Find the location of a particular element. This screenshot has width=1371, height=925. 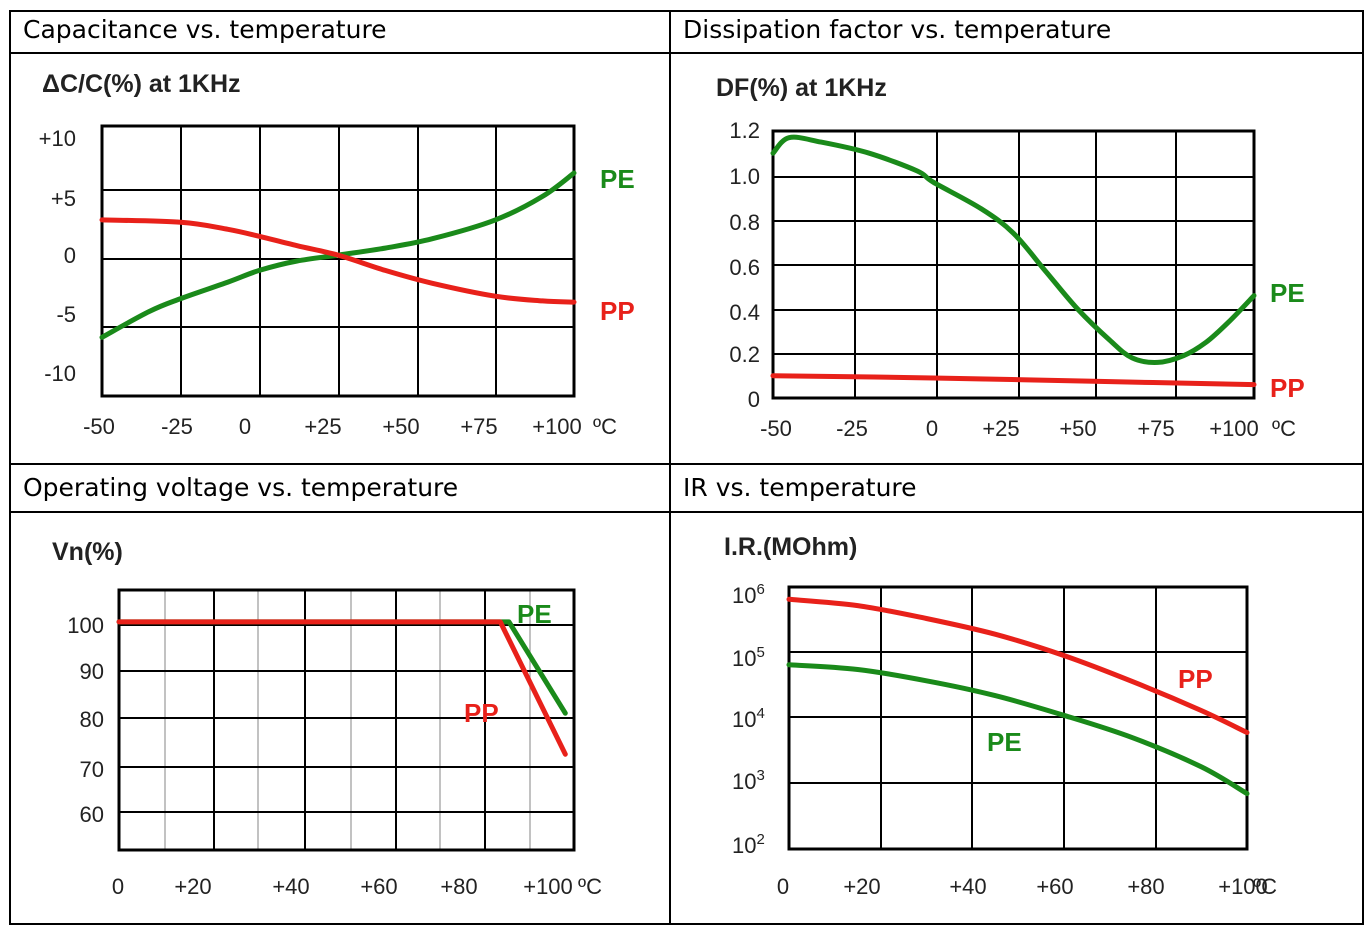

caption-dissipation: Dissipation factor vs. temperature is located at coordinates (897, 29).